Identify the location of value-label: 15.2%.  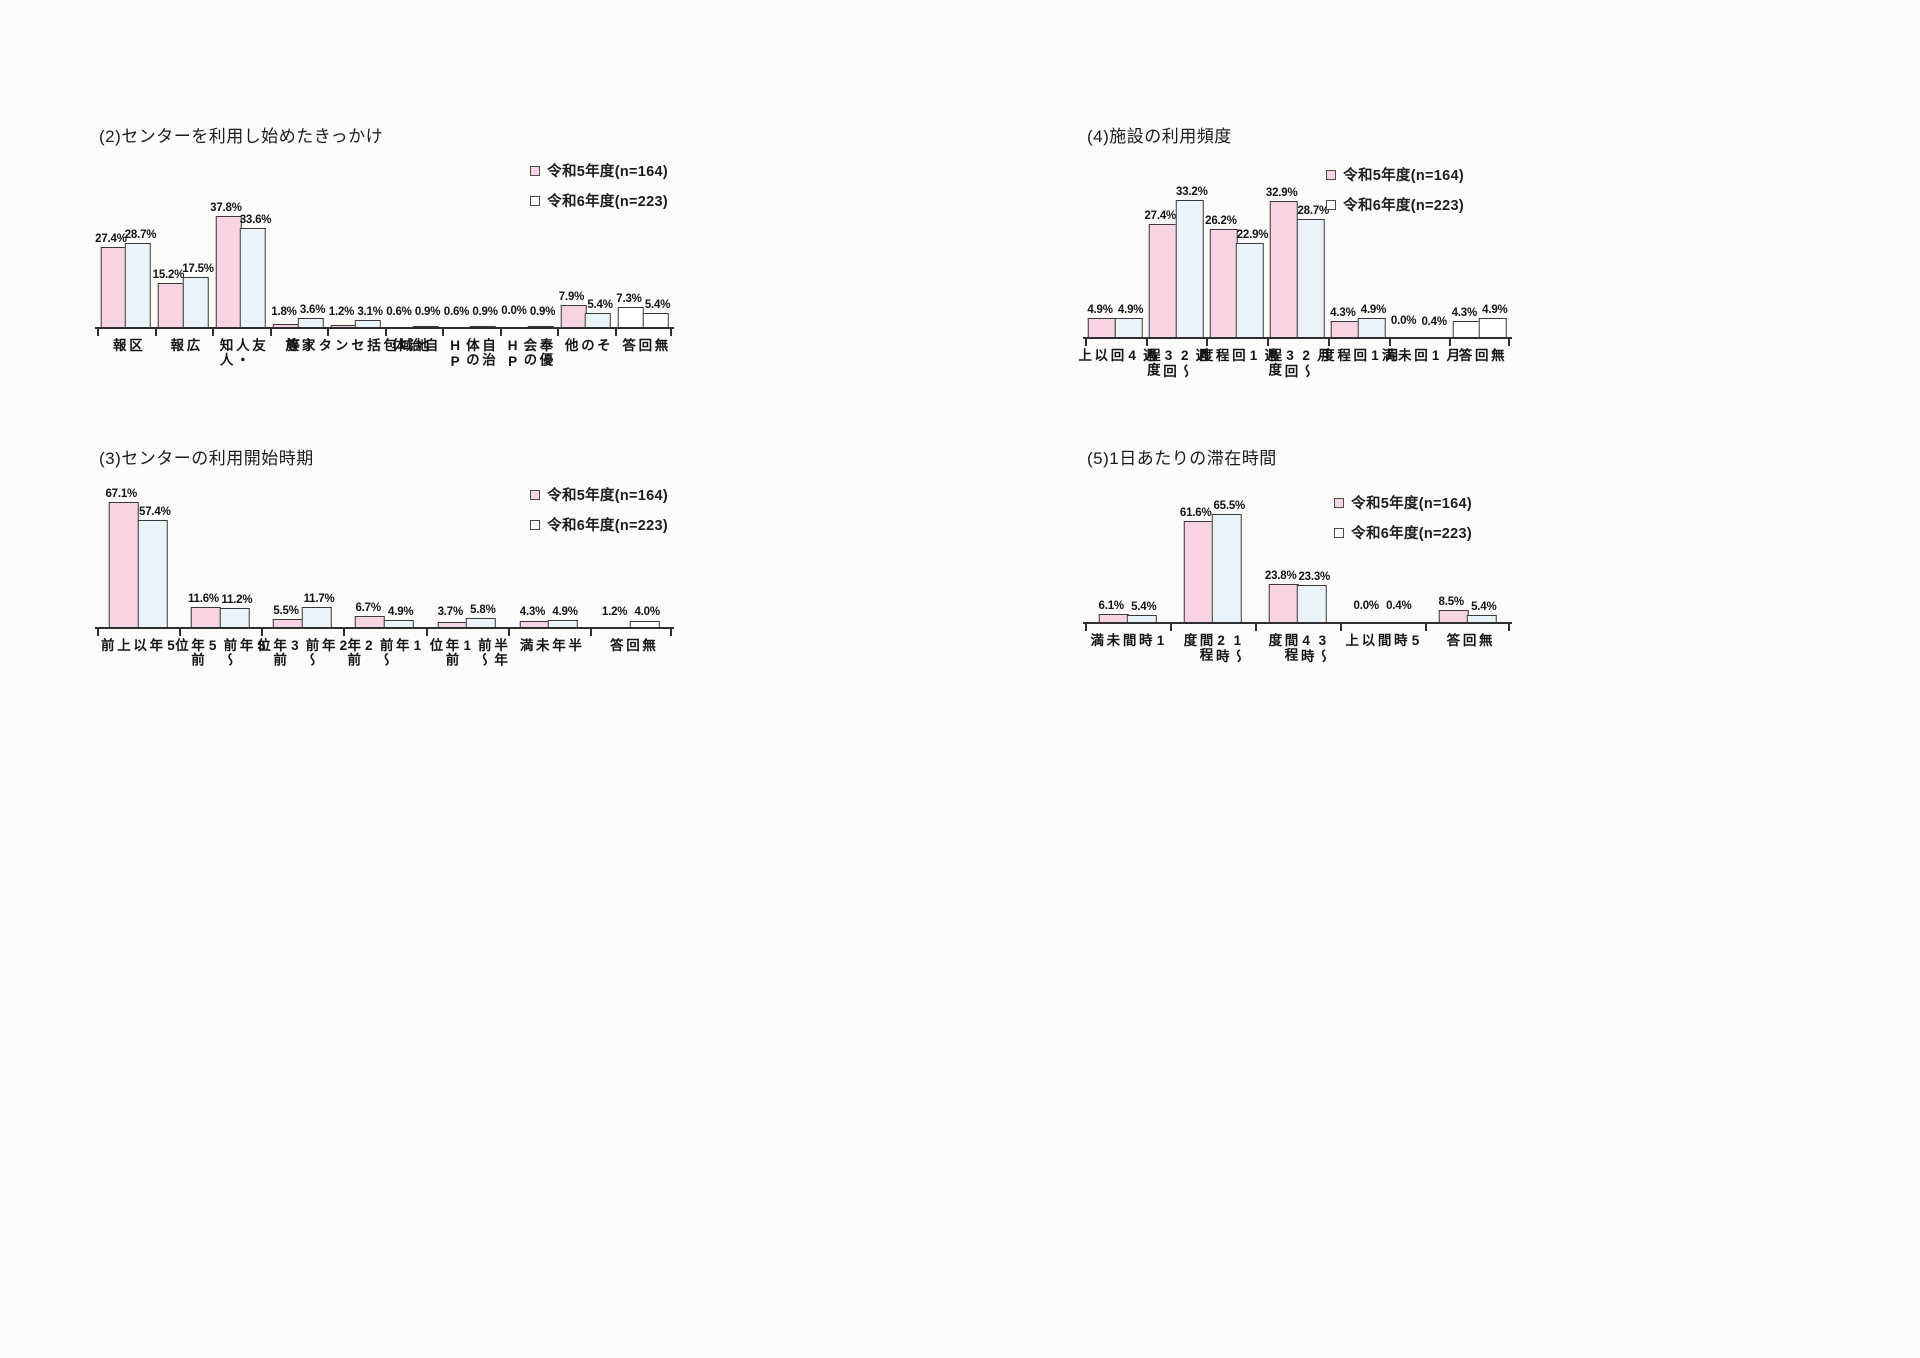
(168, 275).